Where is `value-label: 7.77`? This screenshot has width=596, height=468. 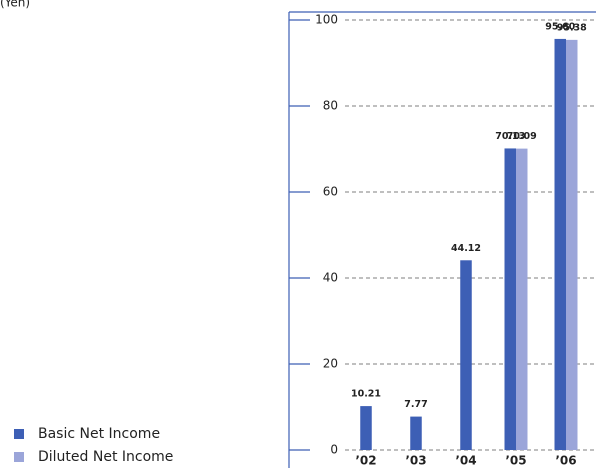
value-label: 7.77 is located at coordinates (415, 404).